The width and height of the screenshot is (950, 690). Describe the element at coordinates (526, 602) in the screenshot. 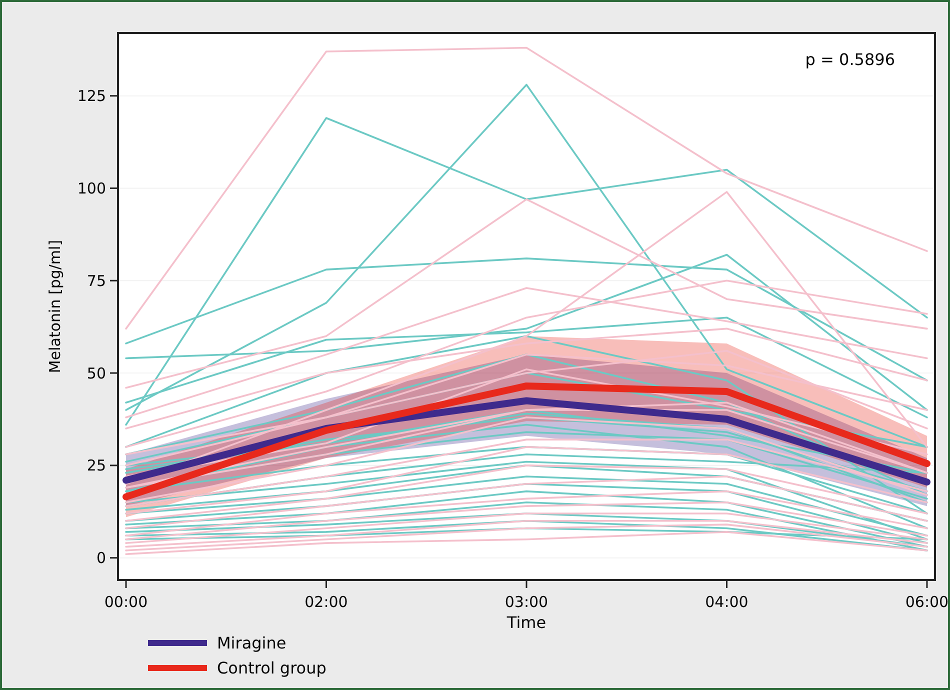

I see `x-tick-label: 03:00` at that location.